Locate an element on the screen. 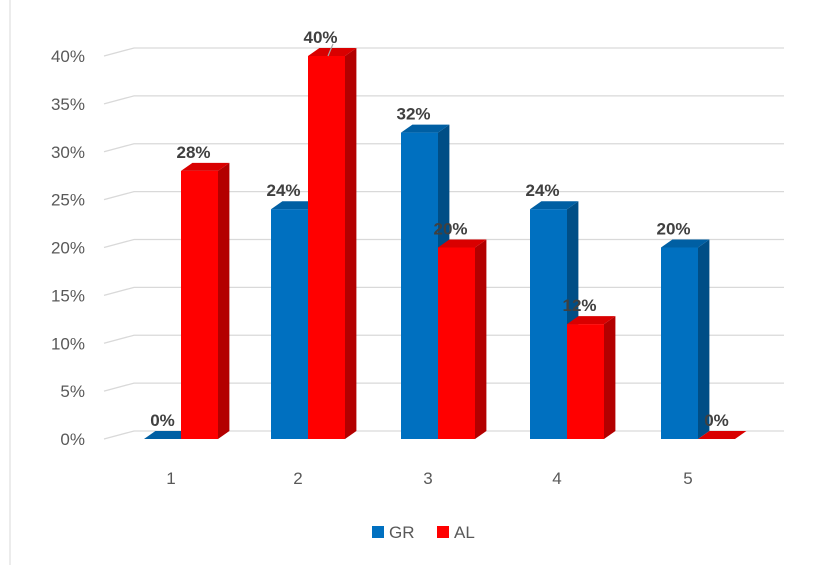  x-axis-tick-labels: 1 2 3 4 5 is located at coordinates (429, 478).